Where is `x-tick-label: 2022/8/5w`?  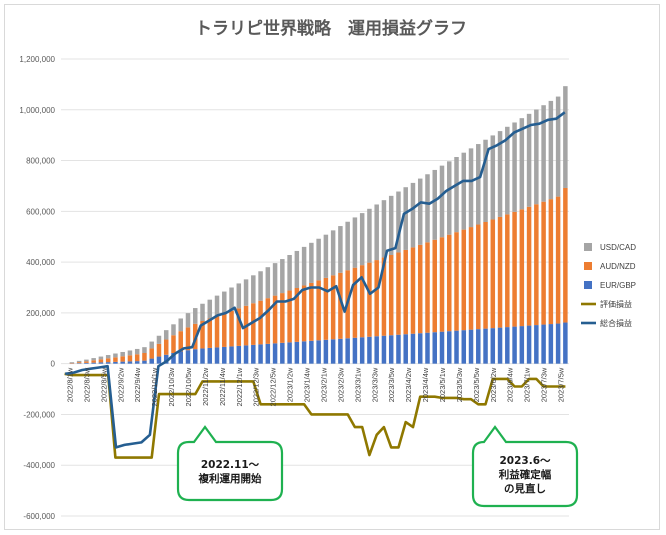
x-tick-label: 2022/8/5w is located at coordinates (103, 384).